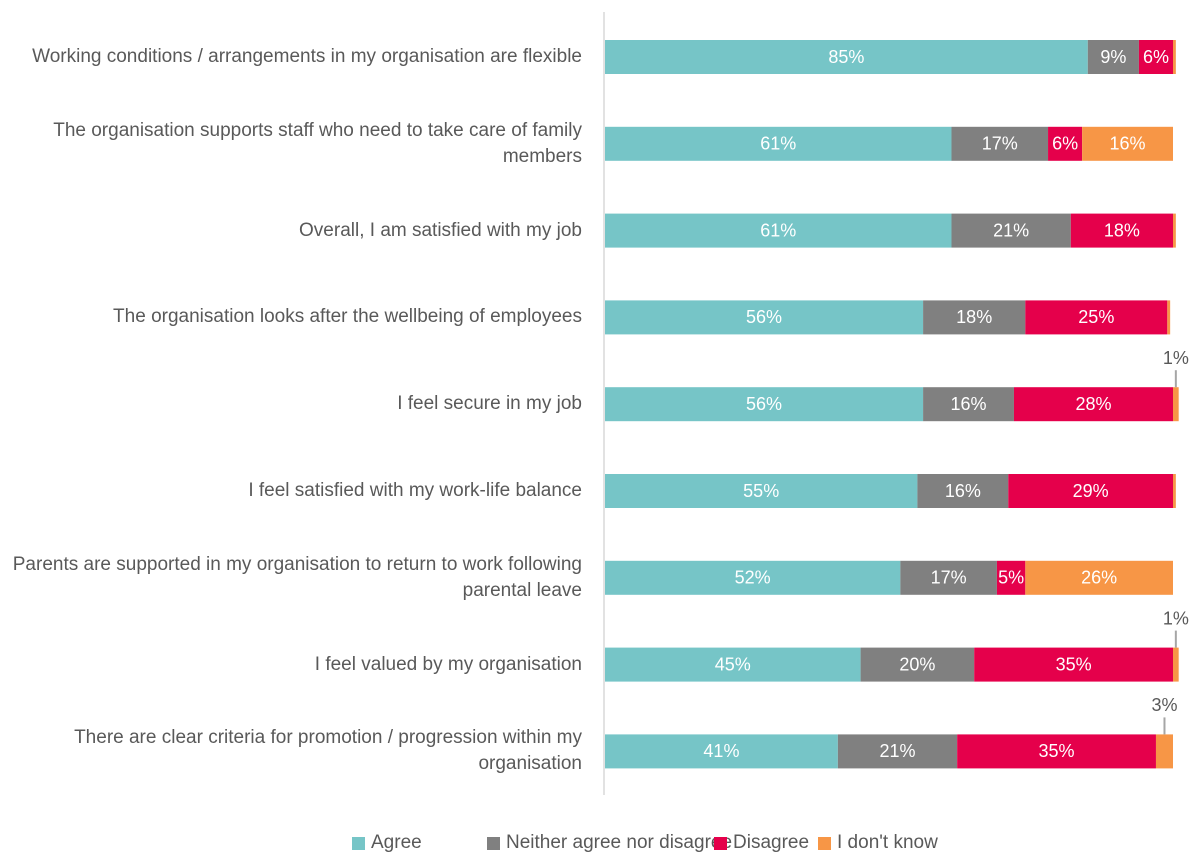 The width and height of the screenshot is (1192, 857). I want to click on data-label: 45%, so click(733, 664).